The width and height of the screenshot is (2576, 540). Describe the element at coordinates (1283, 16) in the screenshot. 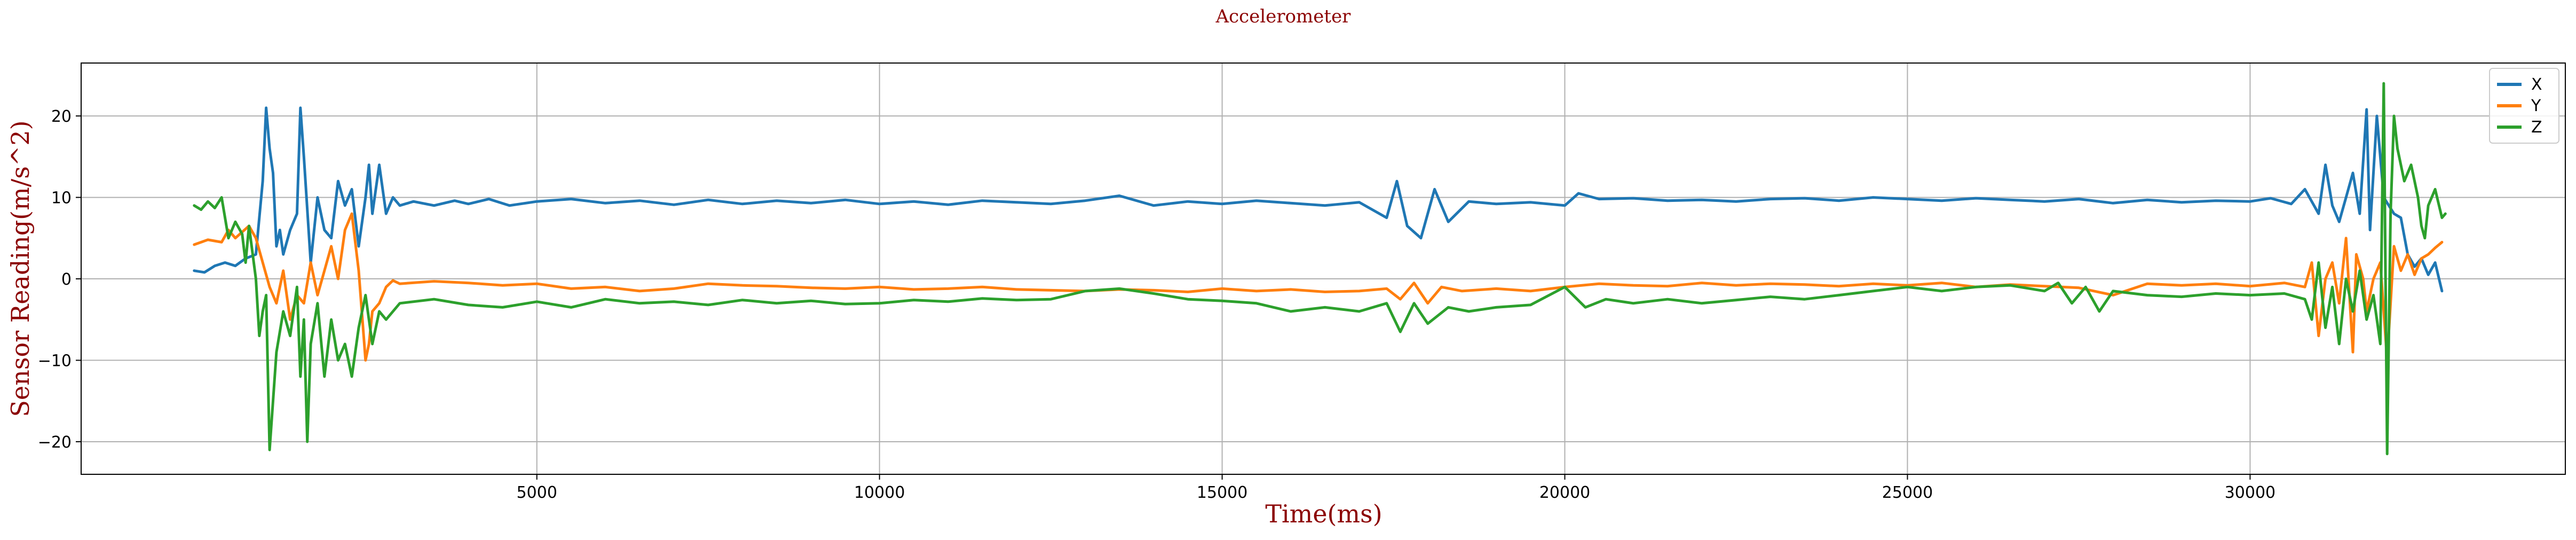

I see `chart-title: Accelerometer` at that location.